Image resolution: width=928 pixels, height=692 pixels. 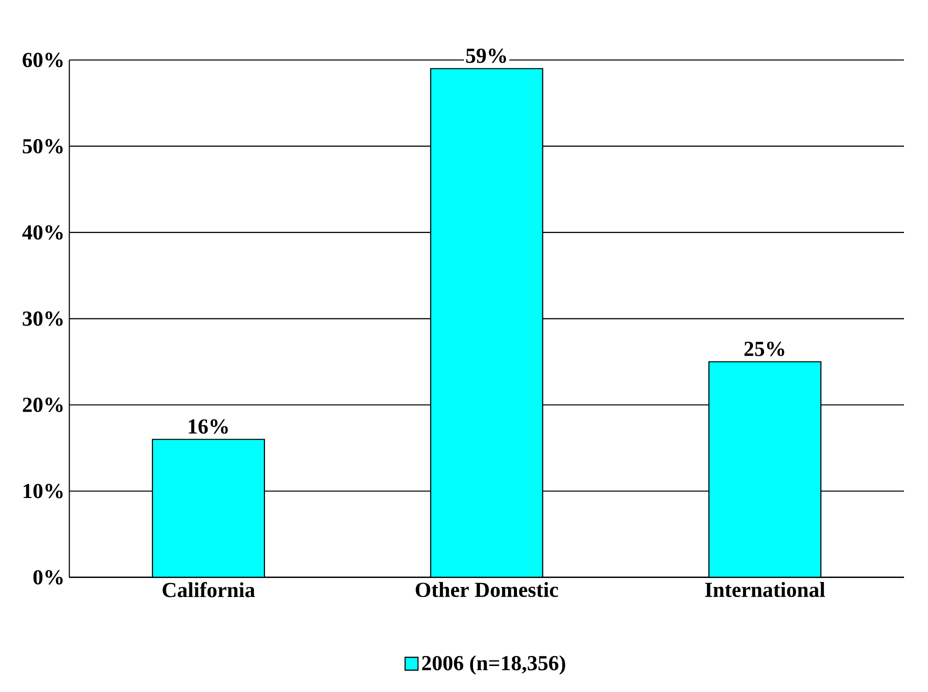 I want to click on y-tick-label: 40%, so click(x=42, y=232).